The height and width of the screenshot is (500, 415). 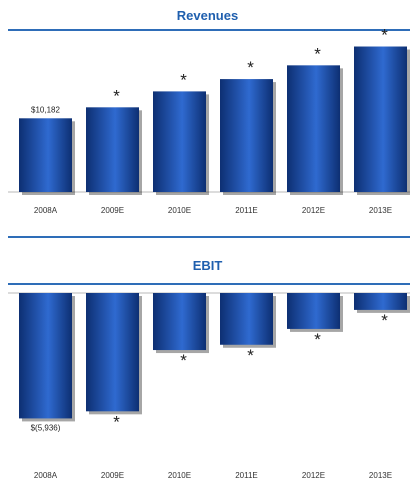 What do you see at coordinates (45, 109) in the screenshot?
I see `data-label: $10,182` at bounding box center [45, 109].